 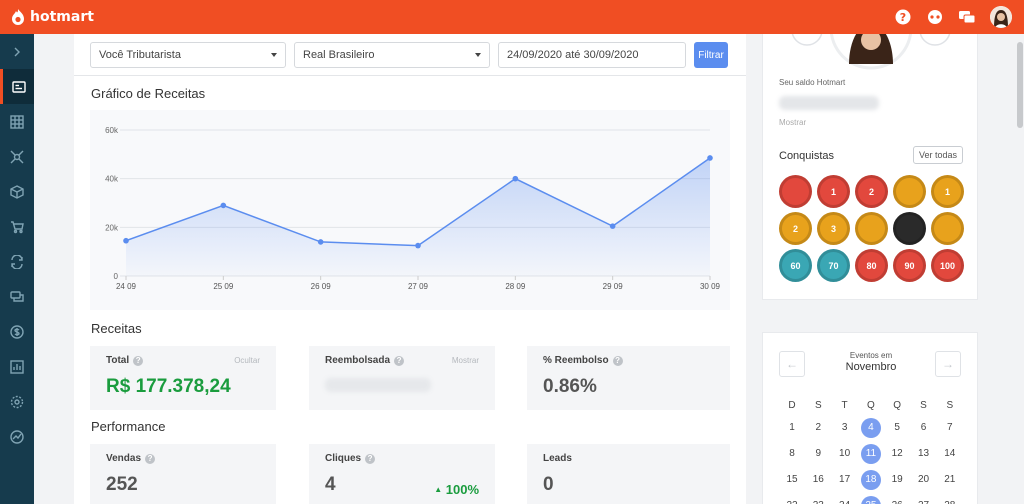 What do you see at coordinates (392, 55) in the screenshot?
I see `currency-select: Real Brasileiro` at bounding box center [392, 55].